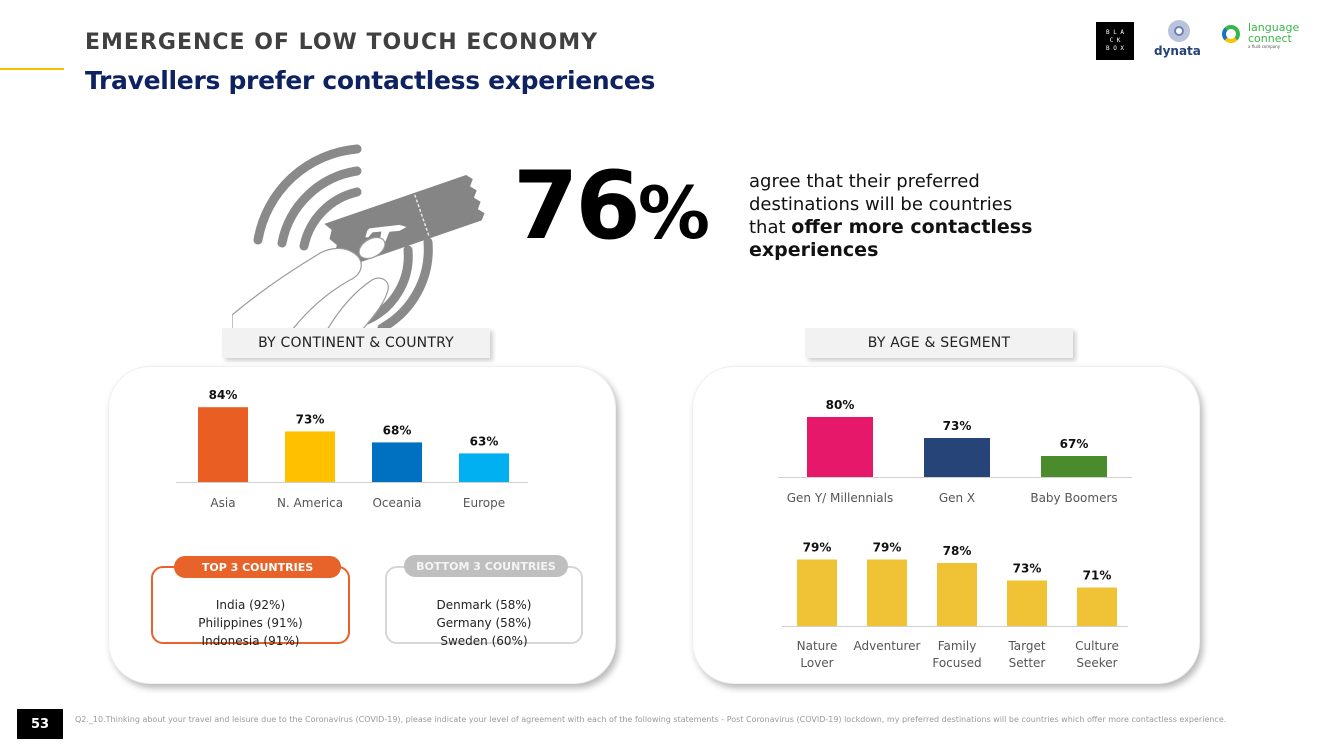 The height and width of the screenshot is (750, 1341). What do you see at coordinates (484, 441) in the screenshot?
I see `continent-value-label: 63%` at bounding box center [484, 441].